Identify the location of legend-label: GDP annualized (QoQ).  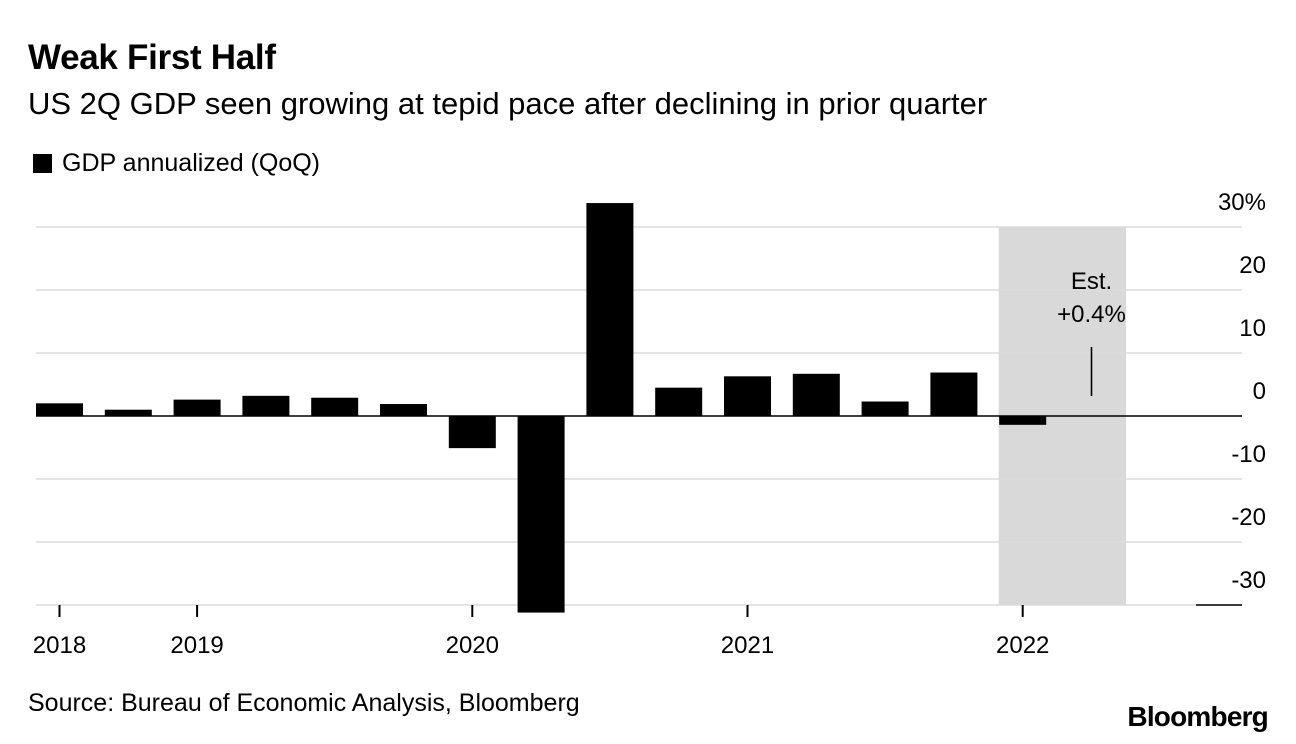
(191, 163).